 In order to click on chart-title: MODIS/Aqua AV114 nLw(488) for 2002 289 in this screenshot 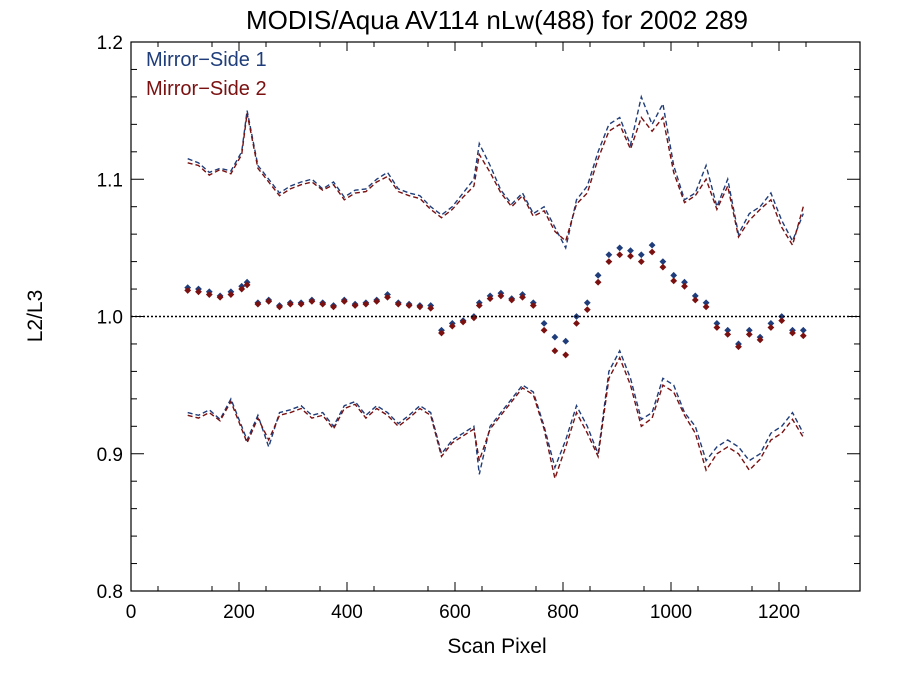, I will do `click(497, 20)`.